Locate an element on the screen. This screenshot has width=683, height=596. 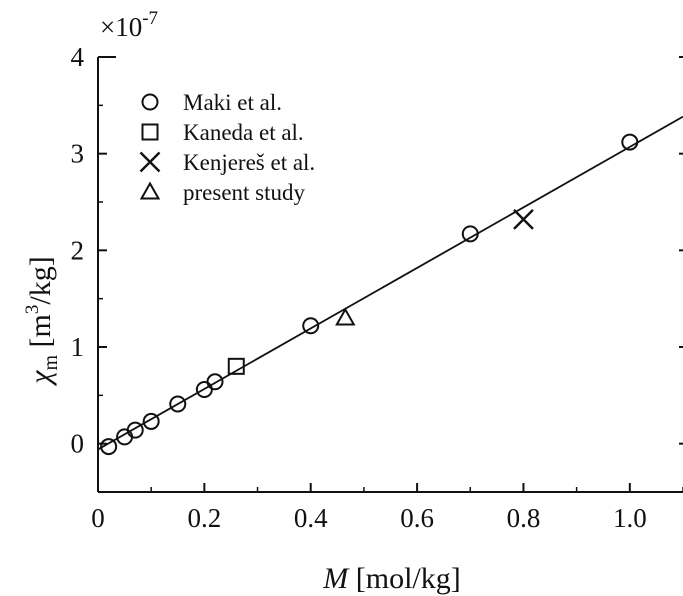
legend-marker-triangle is located at coordinates (150, 190).